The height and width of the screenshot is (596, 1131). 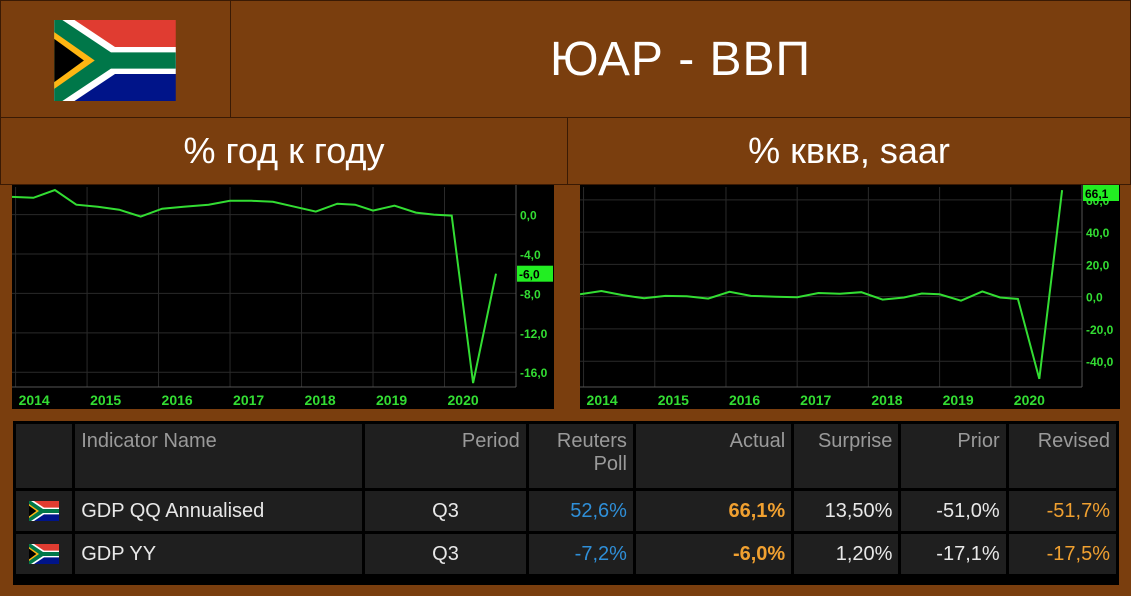 What do you see at coordinates (846, 456) in the screenshot?
I see `header-surprise: Surprise` at bounding box center [846, 456].